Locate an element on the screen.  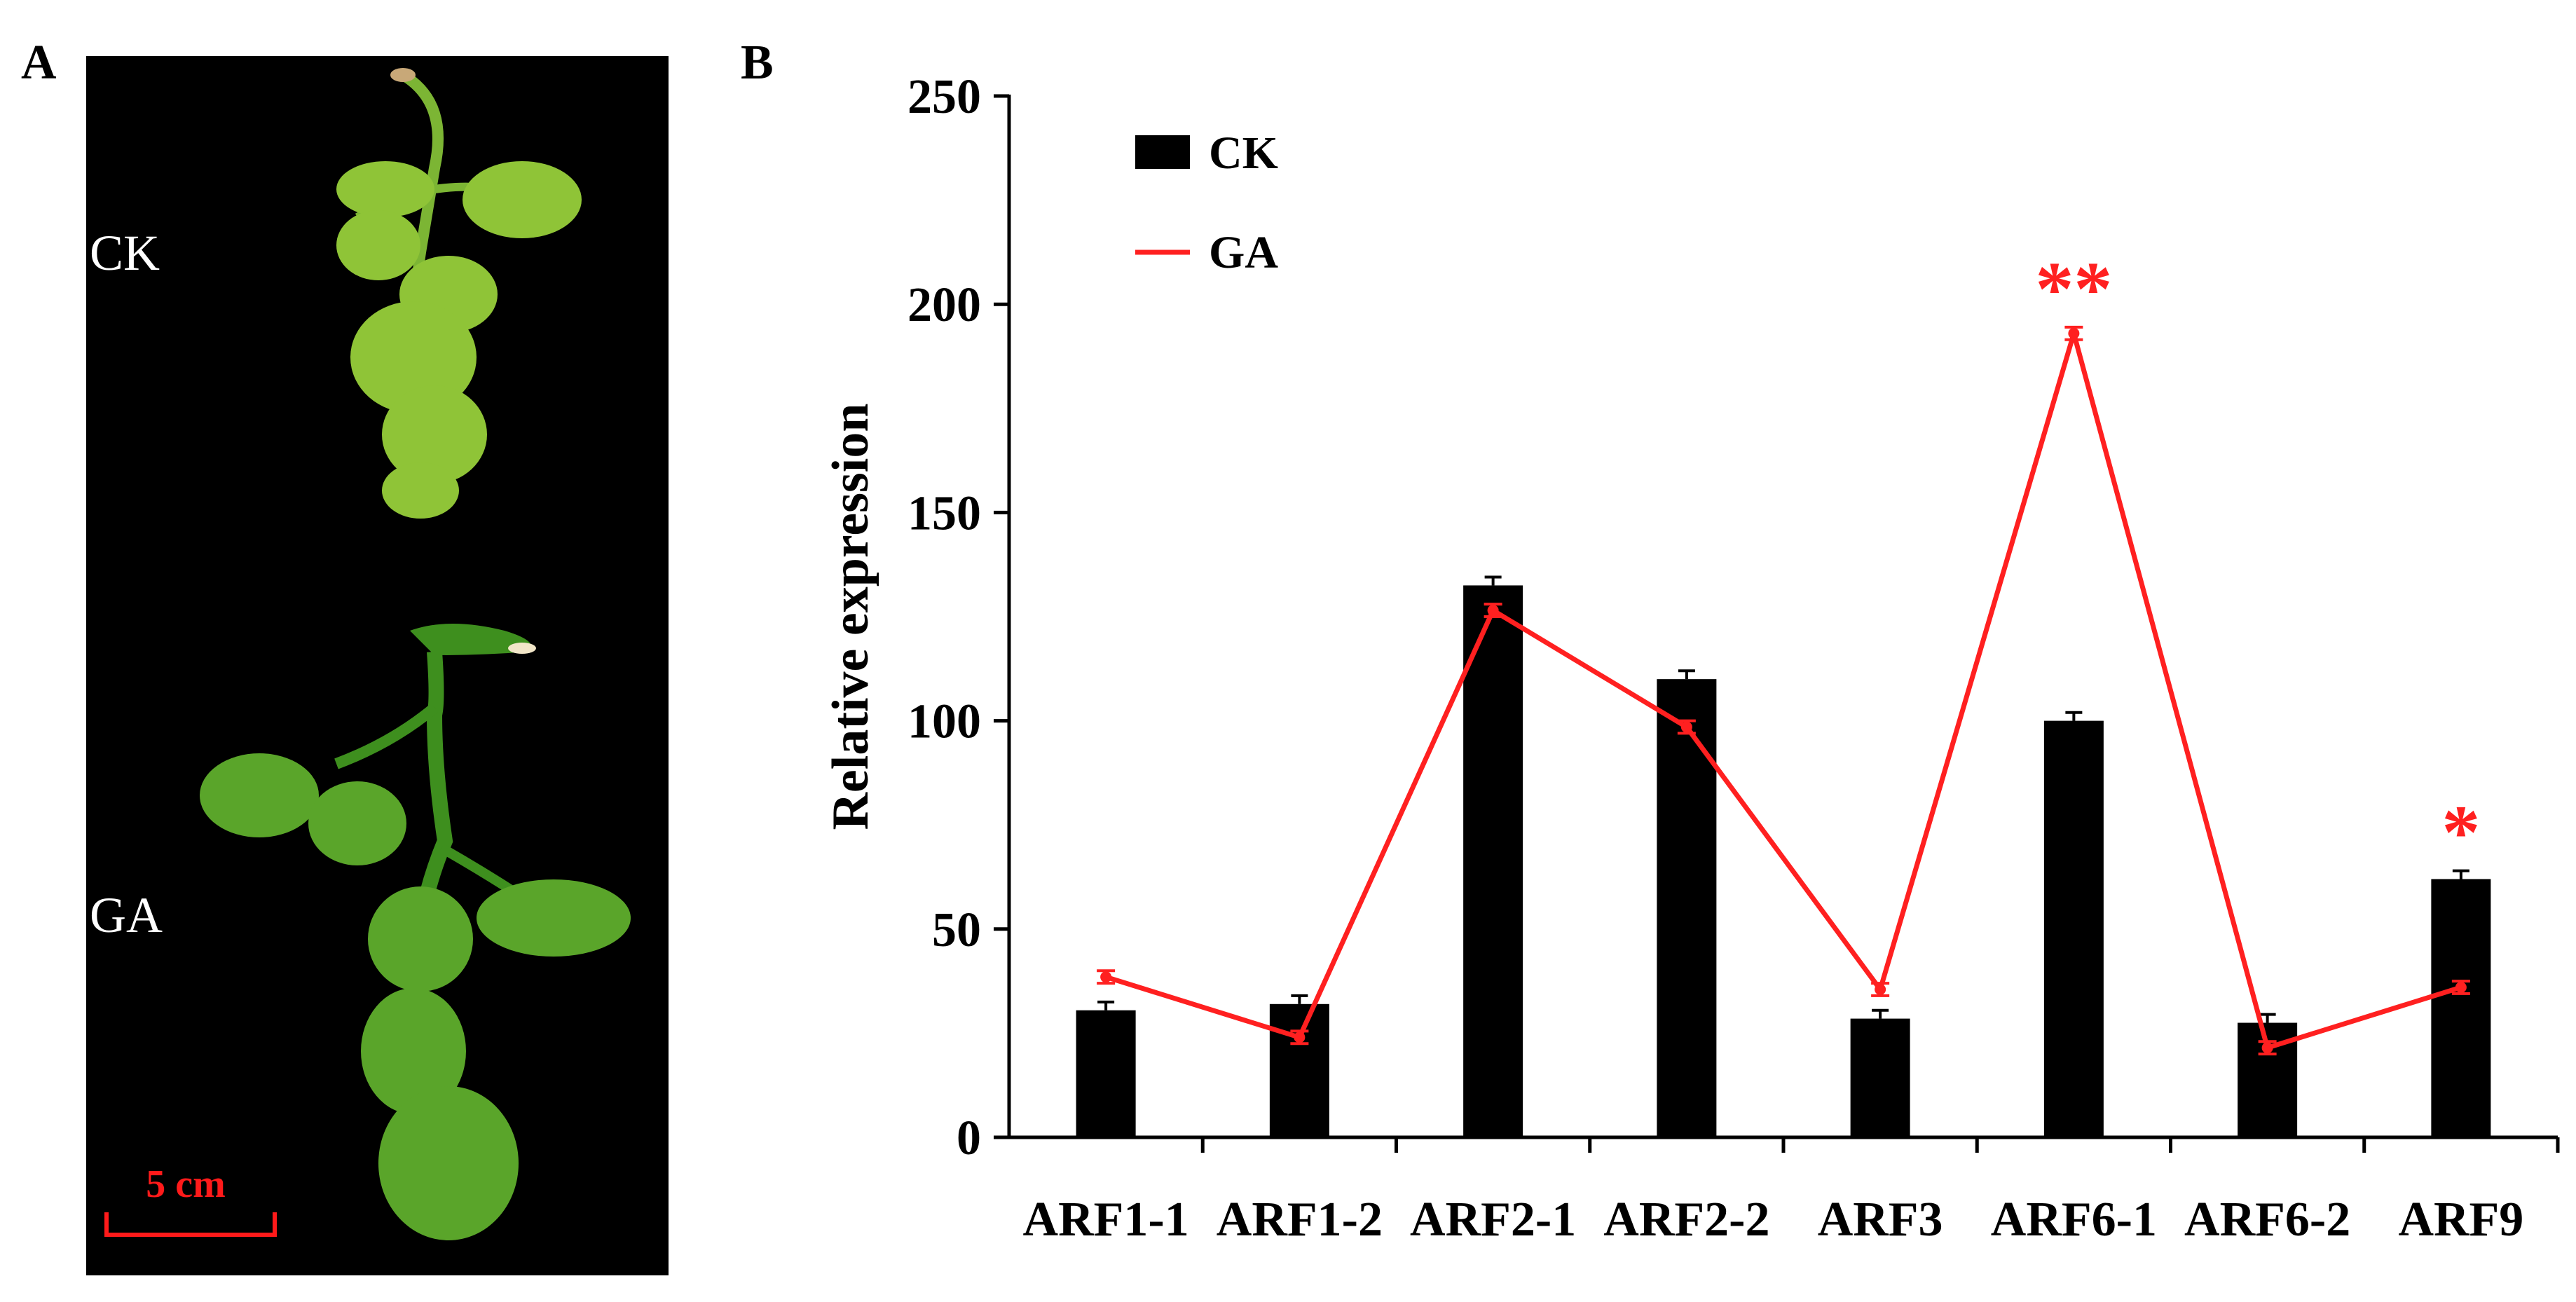
x-tick-label: ARF2-1 is located at coordinates (1493, 1220).